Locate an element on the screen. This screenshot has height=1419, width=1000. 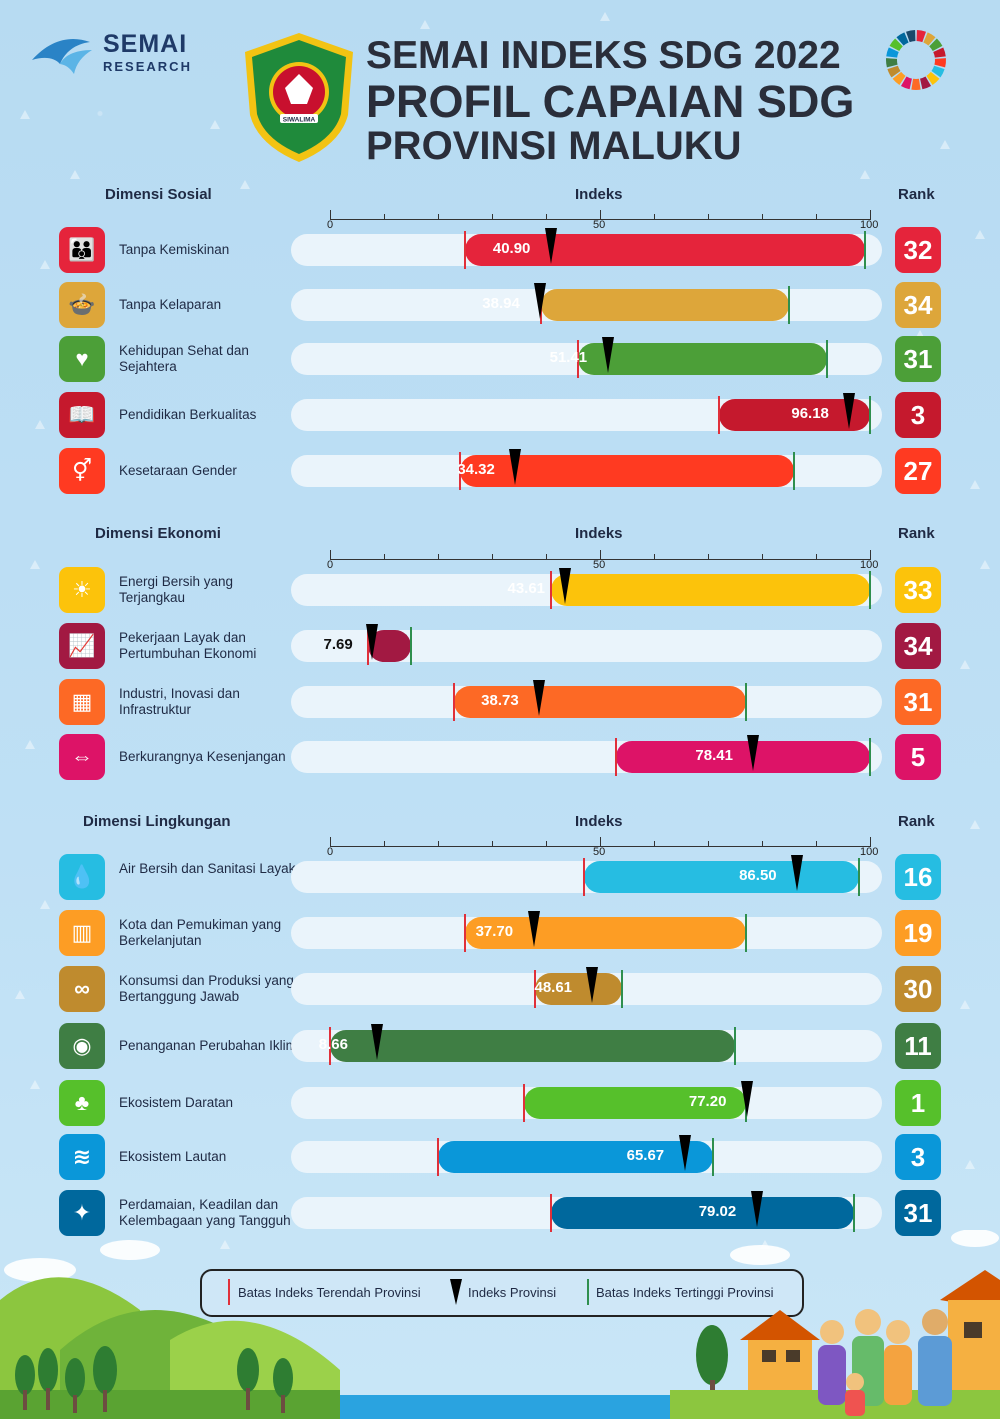
bar-value-label: 65.67 is located at coordinates (645, 1155).